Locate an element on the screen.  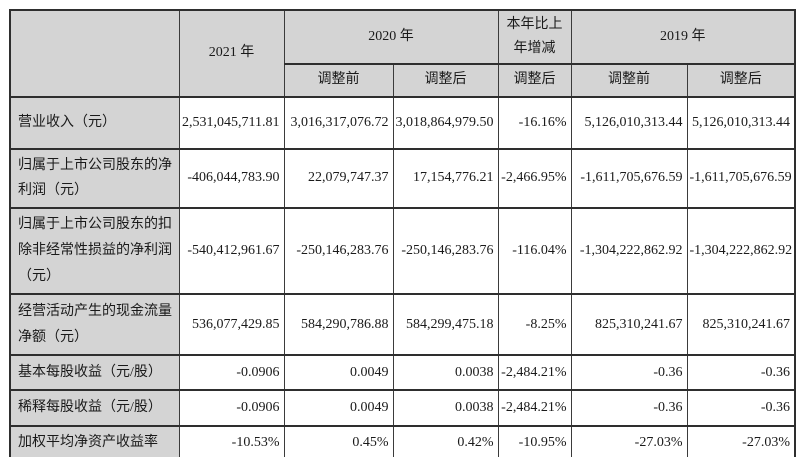
cell-2019-after: -1,304,222,862.92 is located at coordinates (741, 251).